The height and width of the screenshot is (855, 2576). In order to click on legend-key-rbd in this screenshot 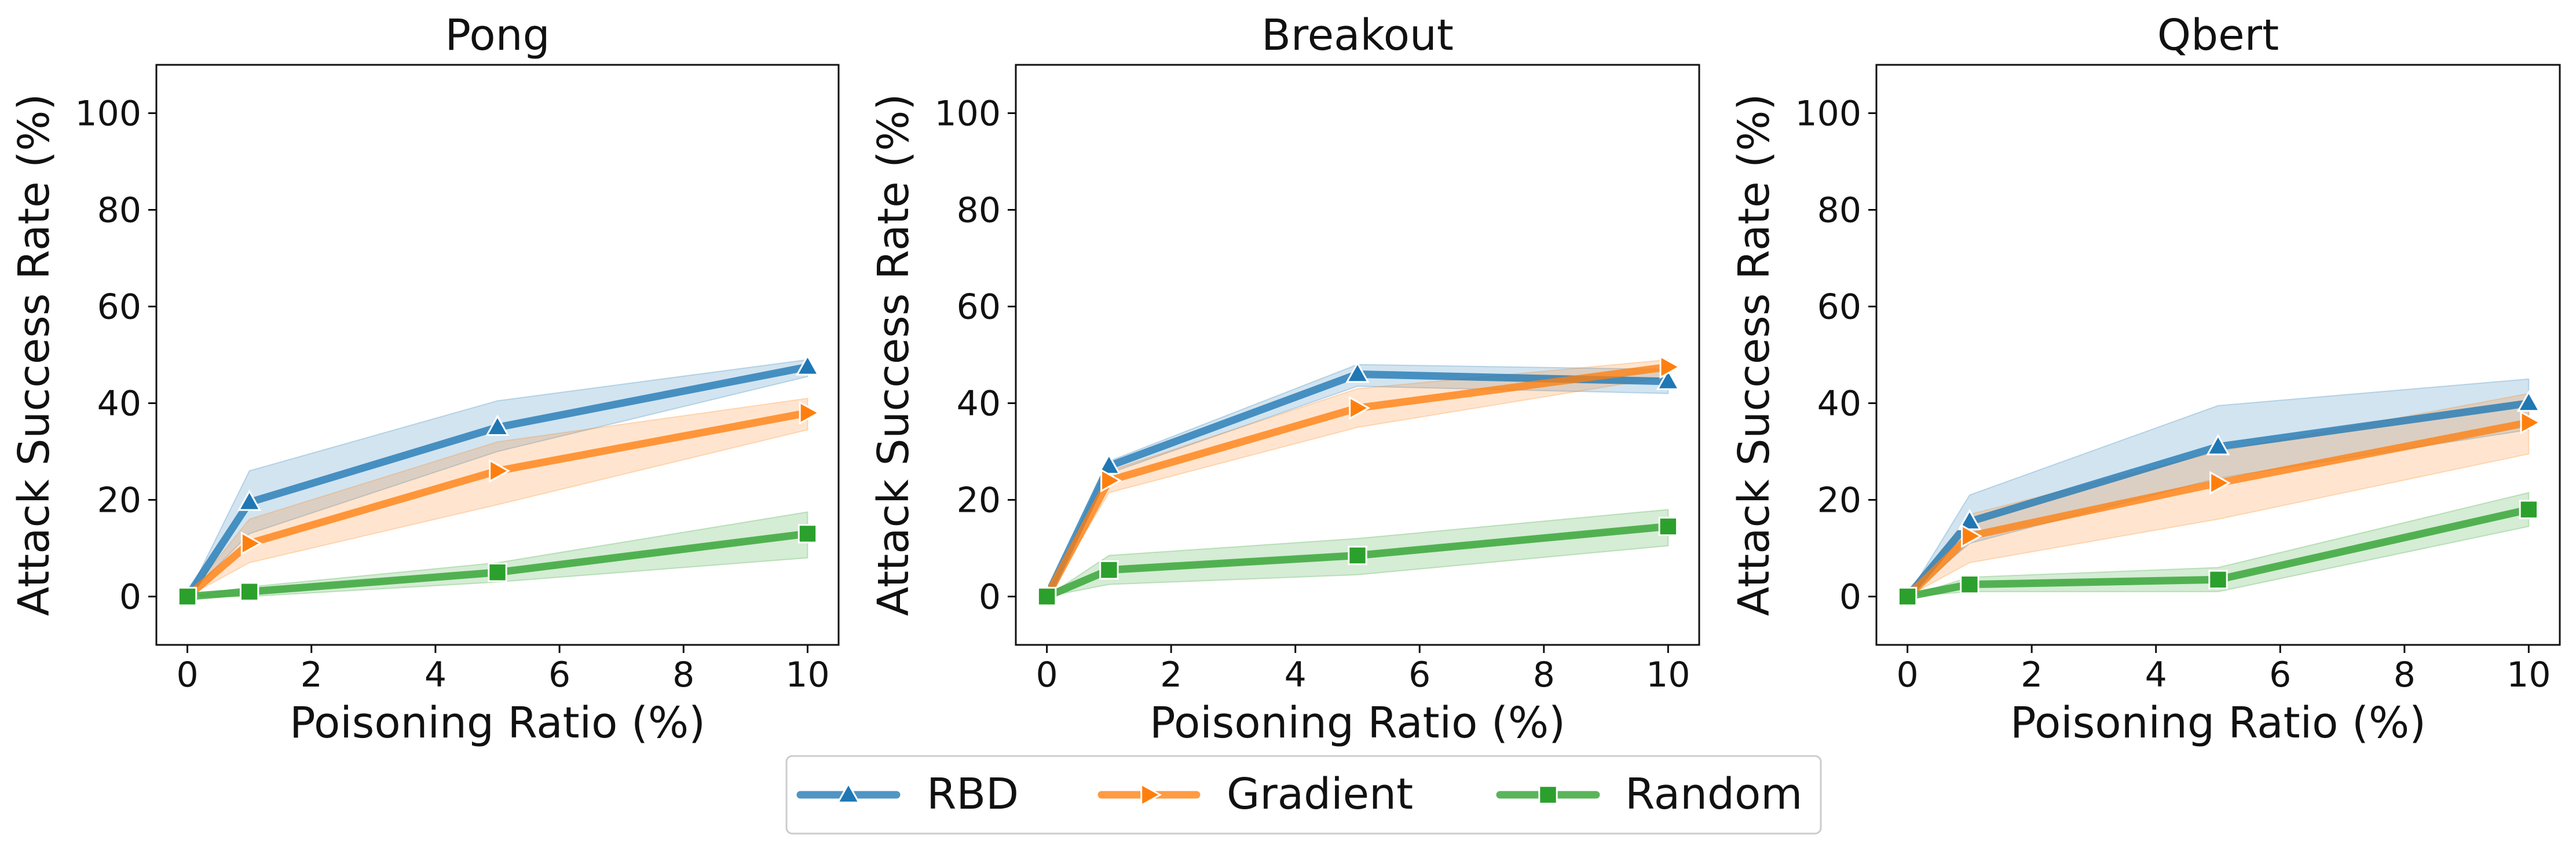, I will do `click(848, 792)`.